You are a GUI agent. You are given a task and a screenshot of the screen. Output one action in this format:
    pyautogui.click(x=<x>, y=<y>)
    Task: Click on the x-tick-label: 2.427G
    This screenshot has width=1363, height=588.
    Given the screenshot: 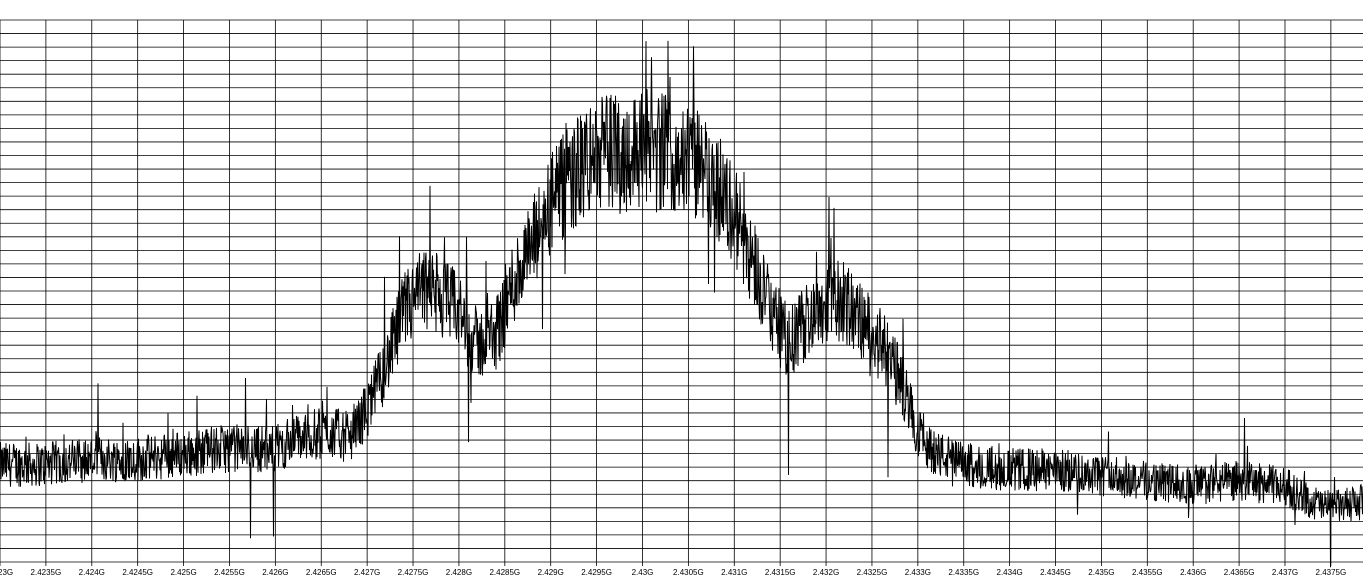 What is the action you would take?
    pyautogui.click(x=367, y=572)
    